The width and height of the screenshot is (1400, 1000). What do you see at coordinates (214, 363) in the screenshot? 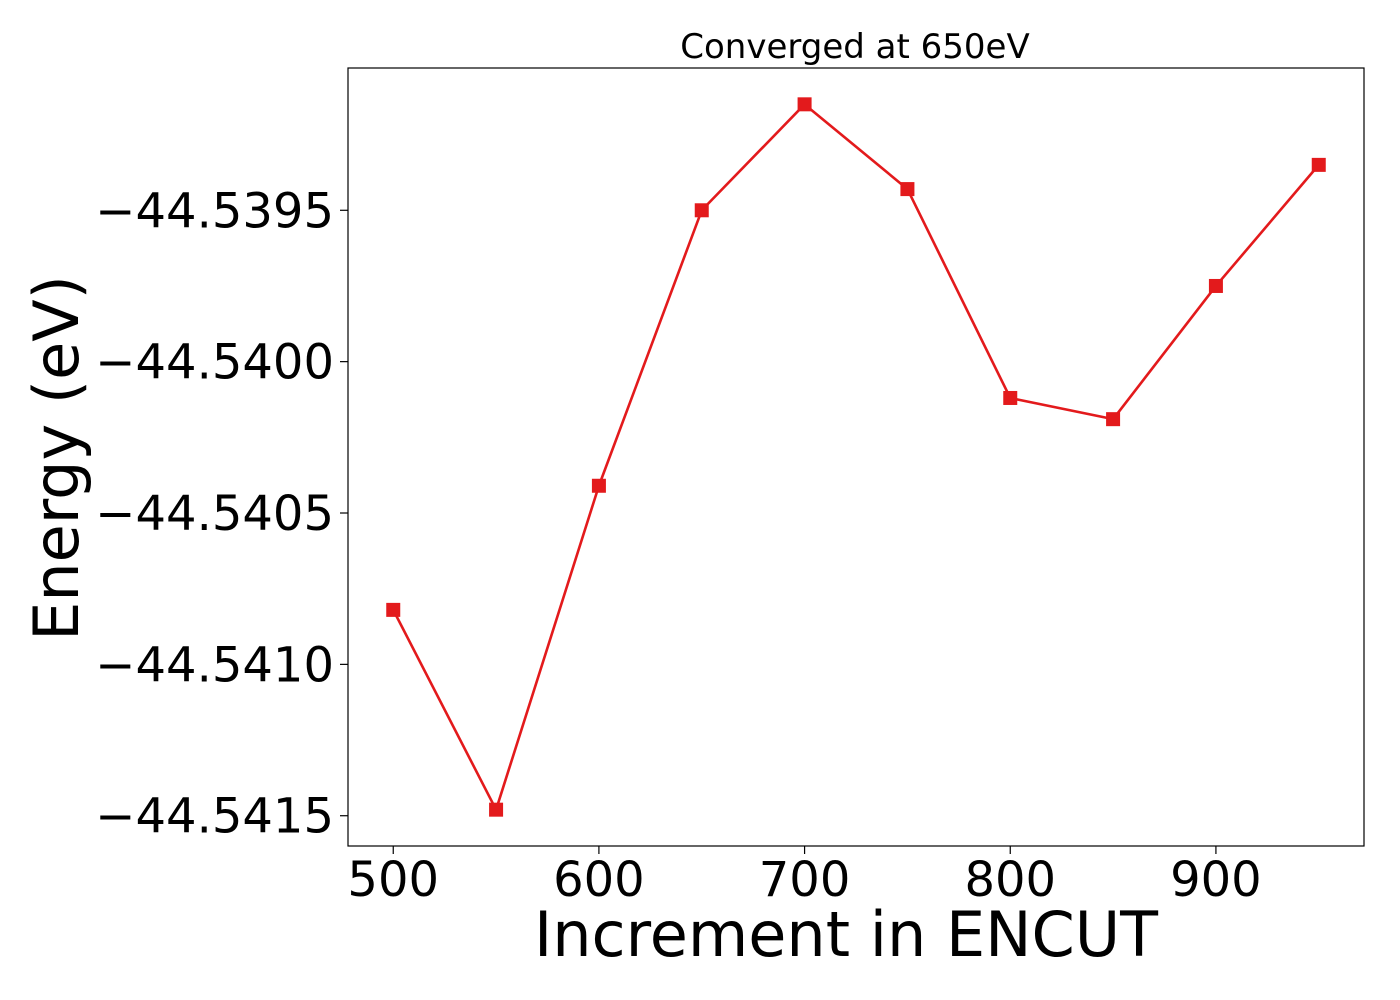
I see `y-tick-label: −44.5400` at bounding box center [214, 363].